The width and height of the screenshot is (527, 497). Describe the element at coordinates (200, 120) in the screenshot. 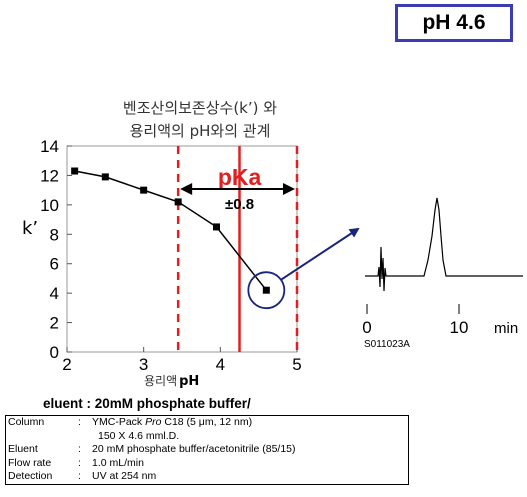

I see `chart-title: 벤조산의보존상수(k’) 와 용리액의 pH와의 관계` at that location.